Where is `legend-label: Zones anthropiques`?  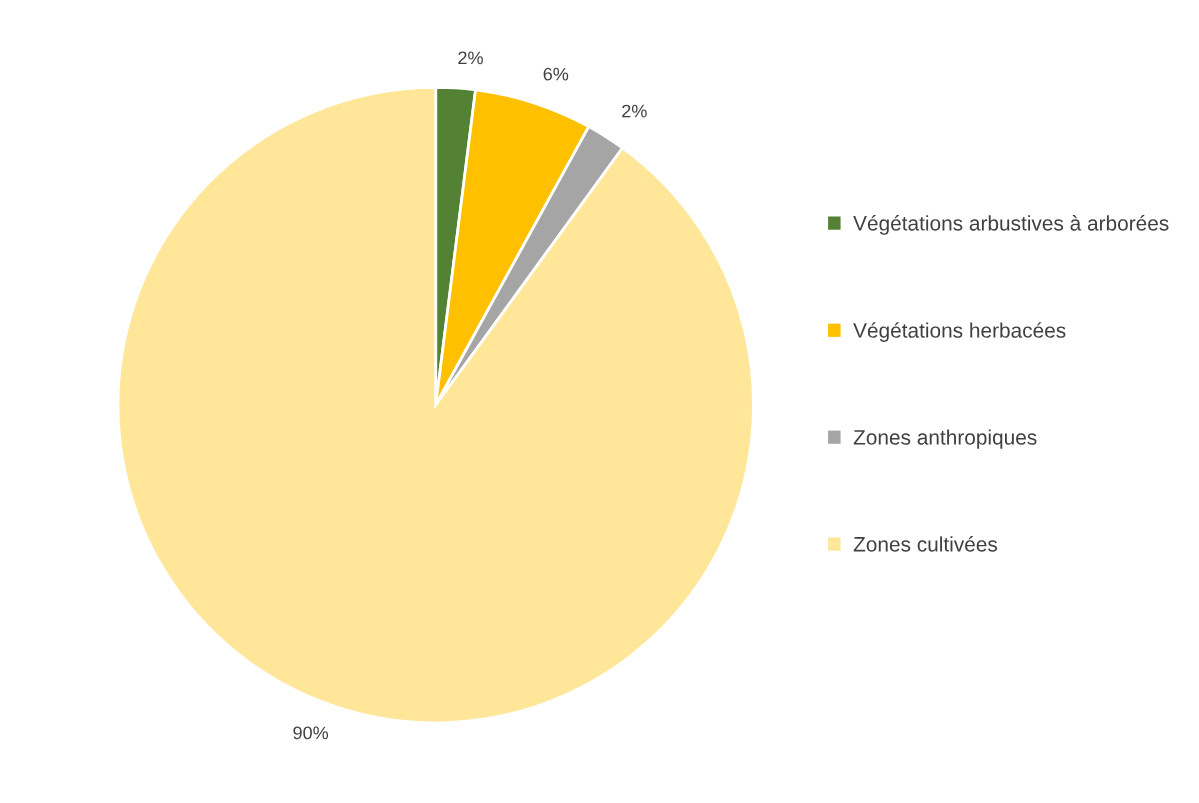
legend-label: Zones anthropiques is located at coordinates (945, 439).